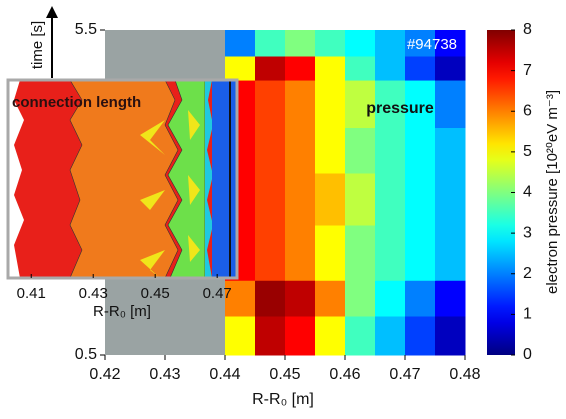  Describe the element at coordinates (400, 108) in the screenshot. I see `panel-label: pressure` at that location.